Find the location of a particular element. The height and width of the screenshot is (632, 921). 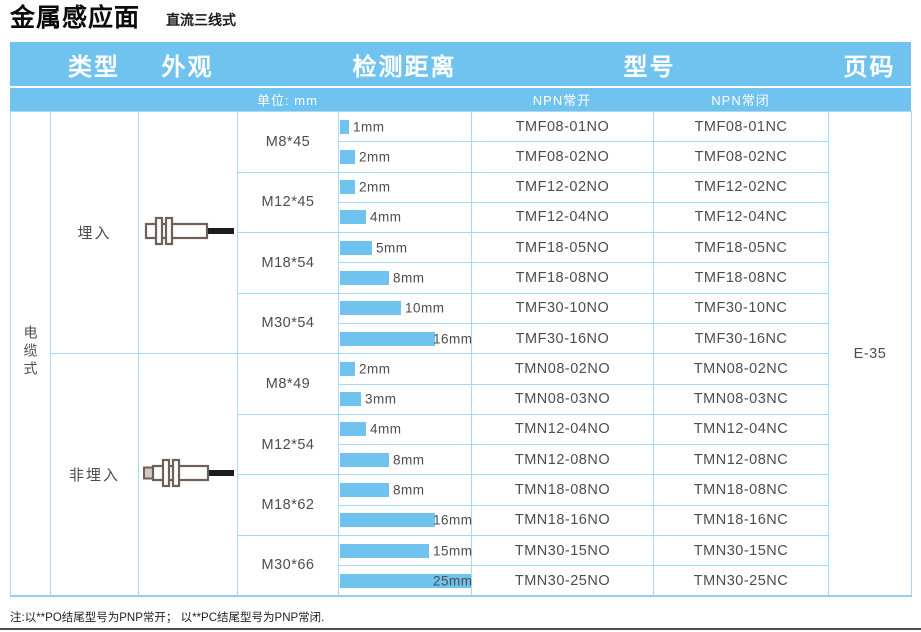

model-no-cell: TMF30-16NO is located at coordinates (562, 338).